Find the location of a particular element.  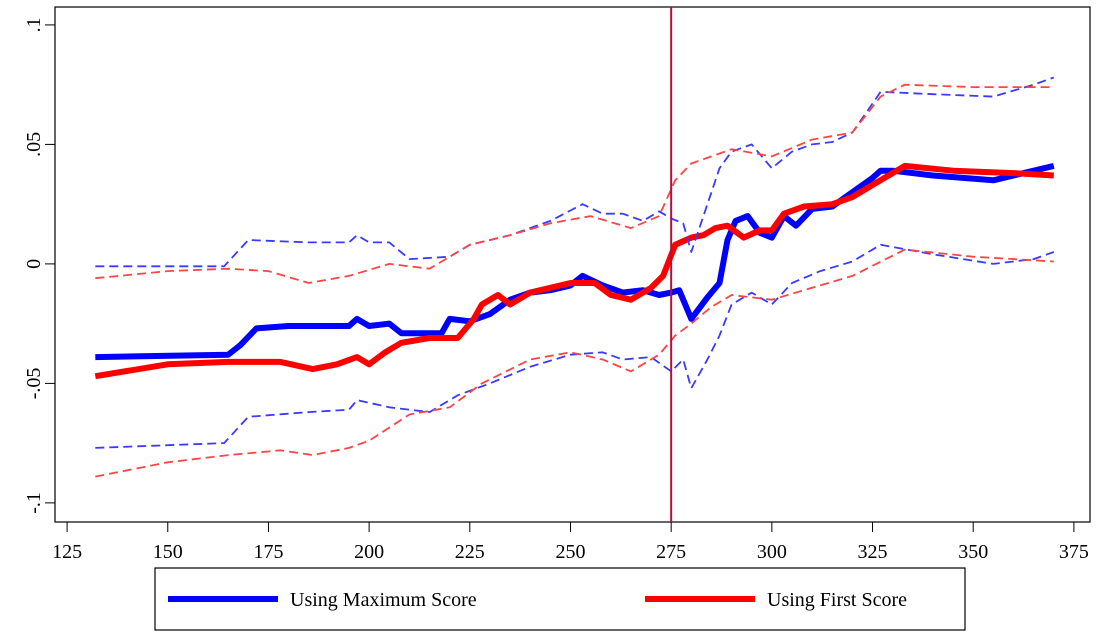

legend-label: Using Maximum Score is located at coordinates (383, 600).